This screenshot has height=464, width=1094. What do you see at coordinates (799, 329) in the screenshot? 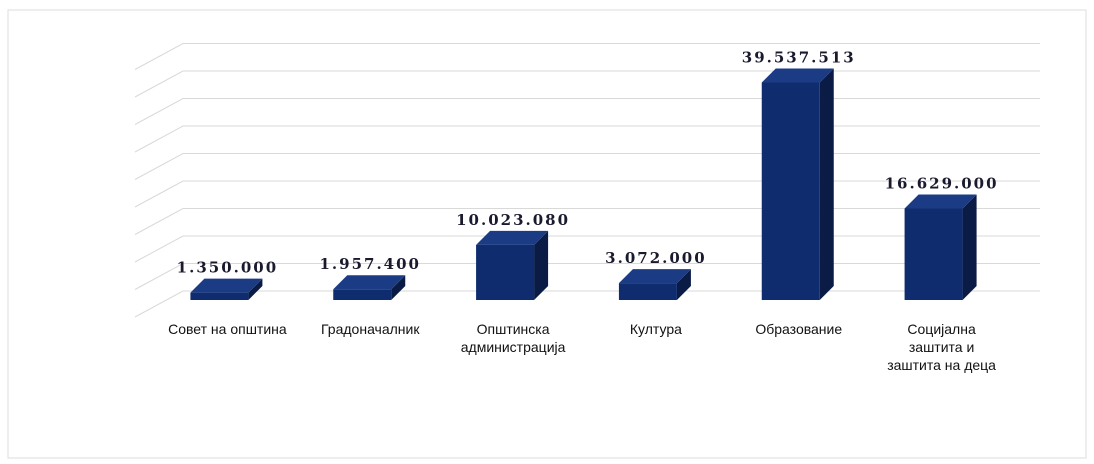
I see `x-tick-label: Образование` at bounding box center [799, 329].